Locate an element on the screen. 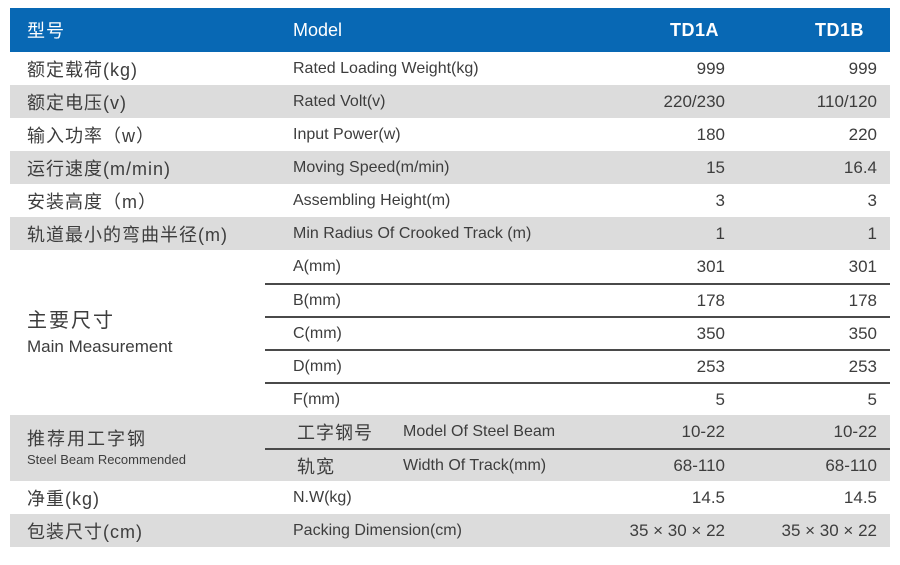 The image size is (900, 565). value-td1b: 1 is located at coordinates (872, 233).